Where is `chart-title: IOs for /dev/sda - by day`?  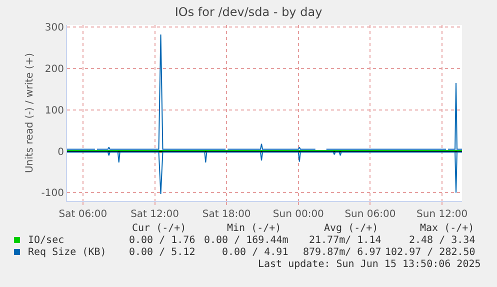 chart-title: IOs for /dev/sda - by day is located at coordinates (248, 12).